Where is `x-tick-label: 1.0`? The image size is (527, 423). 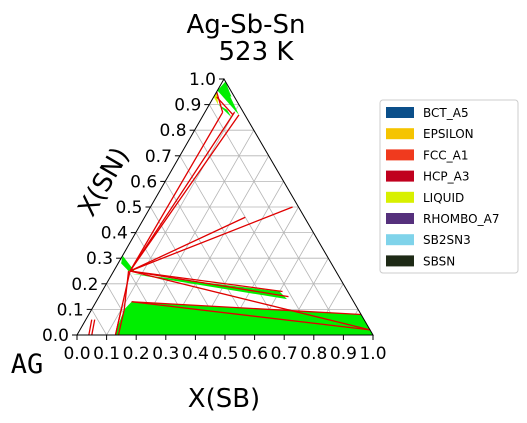 x-tick-label: 1.0 is located at coordinates (372, 354).